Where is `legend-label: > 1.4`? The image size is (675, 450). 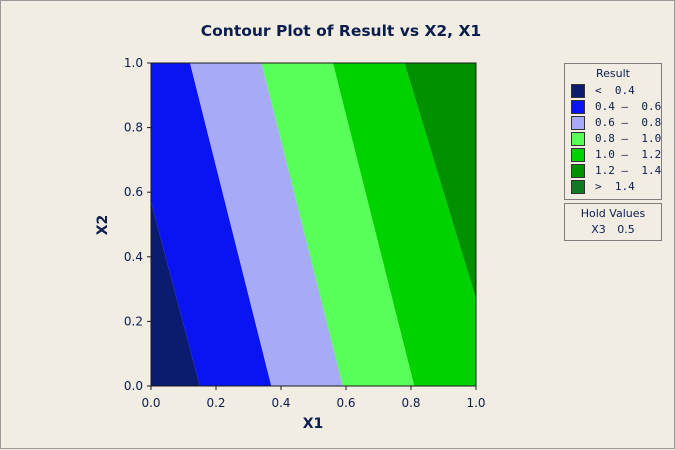
legend-label: > 1.4 is located at coordinates (615, 186).